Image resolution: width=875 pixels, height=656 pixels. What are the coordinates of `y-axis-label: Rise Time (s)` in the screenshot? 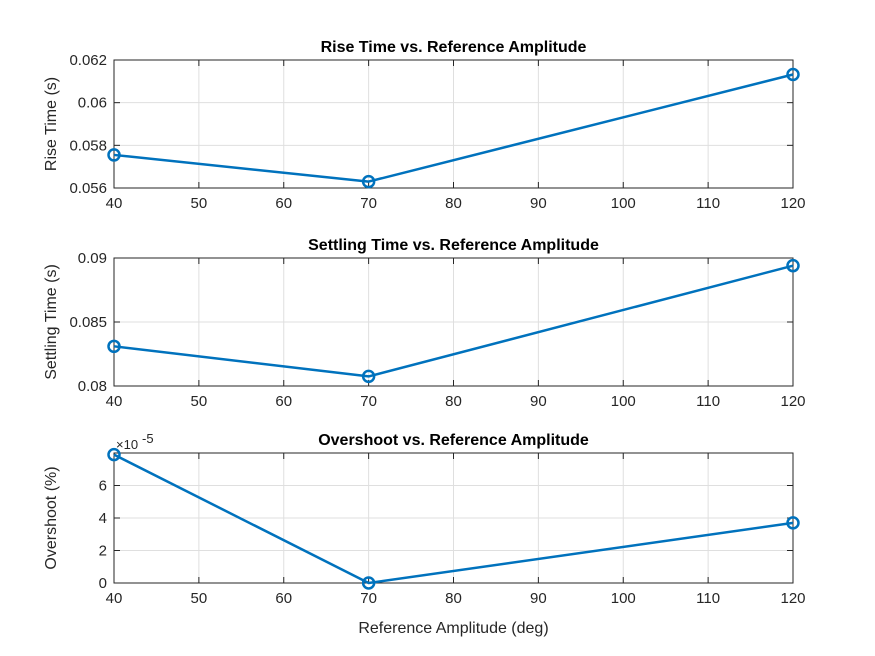 It's located at (51, 124).